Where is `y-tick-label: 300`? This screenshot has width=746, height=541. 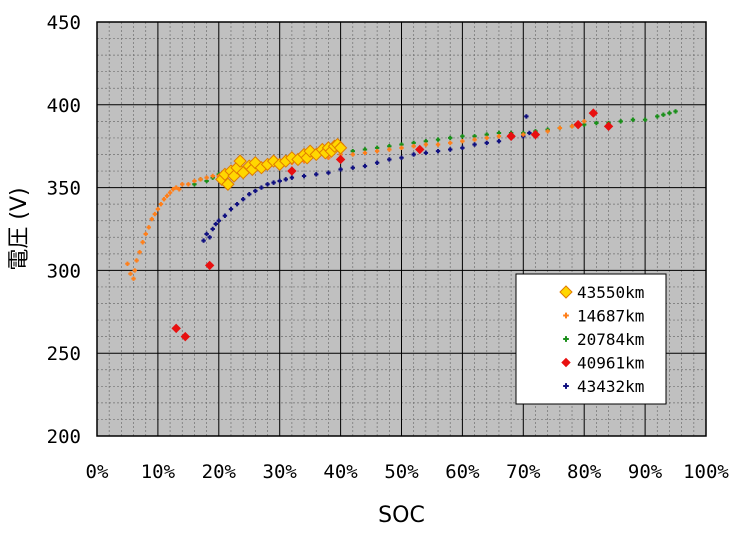 y-tick-label: 300 is located at coordinates (64, 271).